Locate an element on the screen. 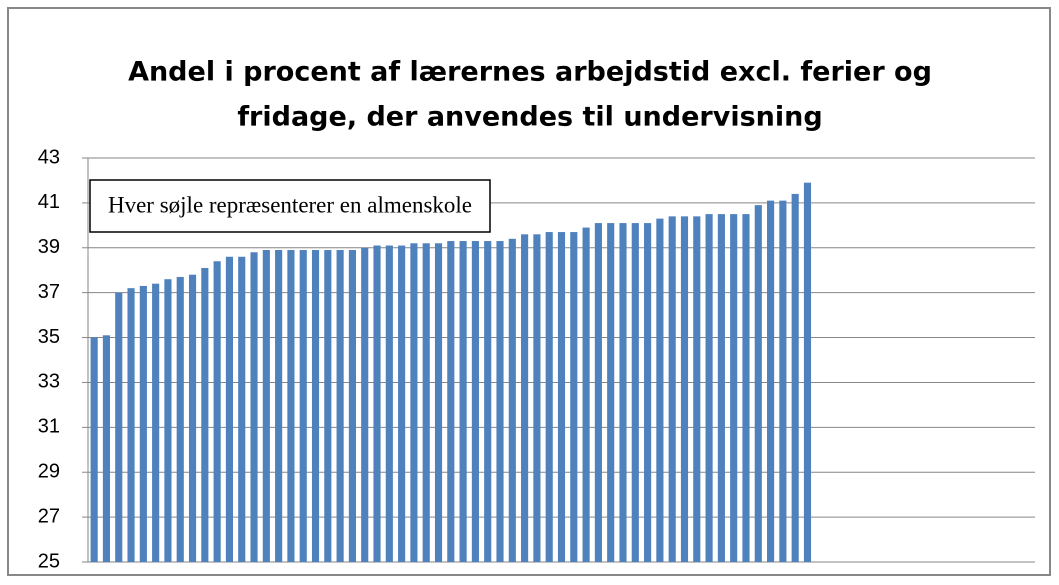 This screenshot has width=1059, height=585. y-tick-label: 35 is located at coordinates (49, 337).